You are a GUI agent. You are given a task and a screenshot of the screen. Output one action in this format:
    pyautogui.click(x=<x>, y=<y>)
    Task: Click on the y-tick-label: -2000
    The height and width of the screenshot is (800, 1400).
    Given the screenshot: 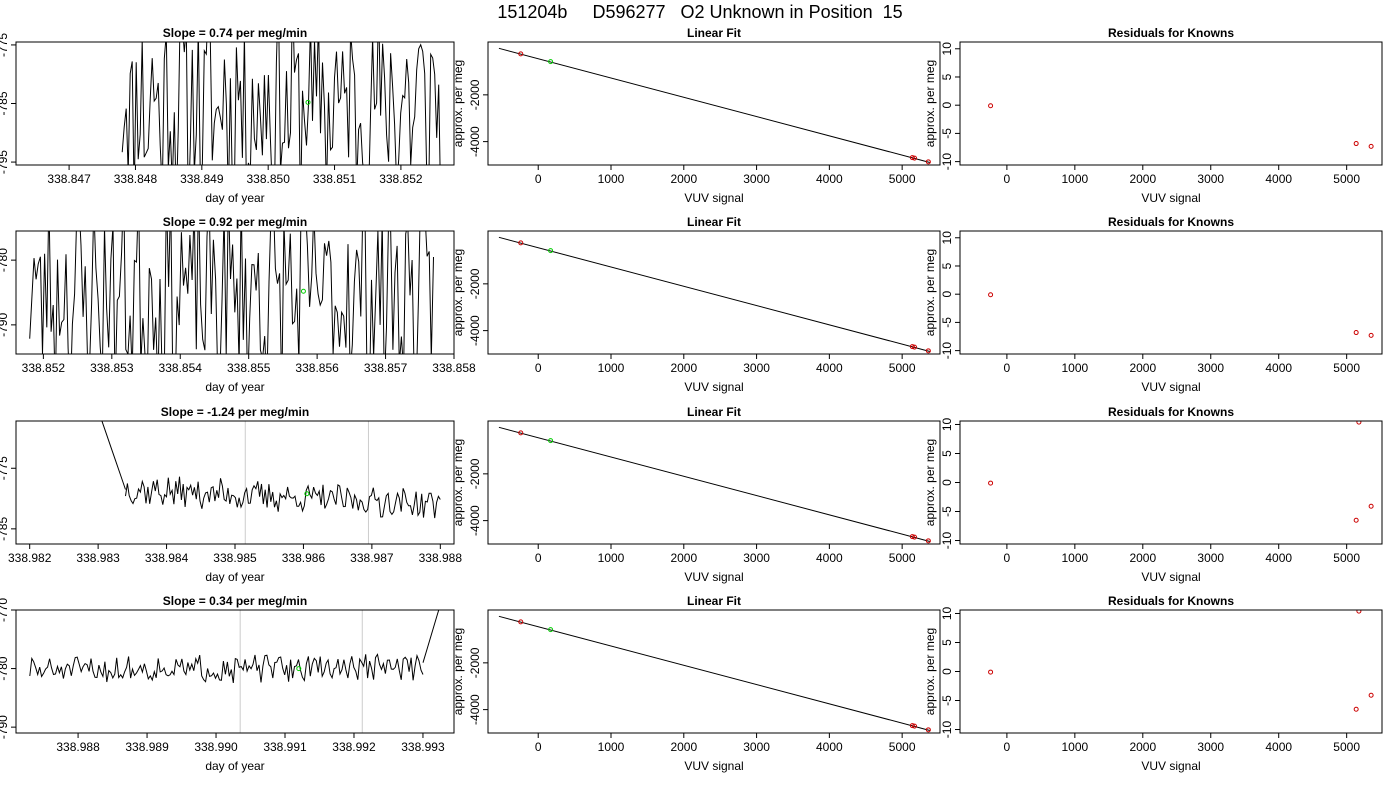 What is the action you would take?
    pyautogui.click(x=475, y=283)
    